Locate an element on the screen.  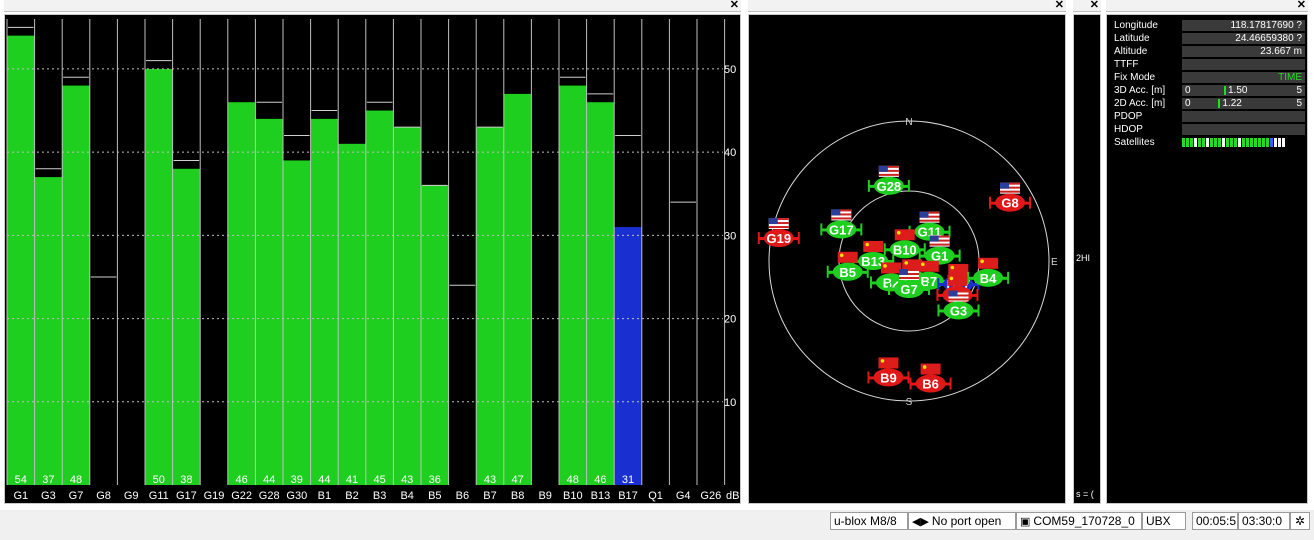
category-label-G22: G22 is located at coordinates (241, 496).